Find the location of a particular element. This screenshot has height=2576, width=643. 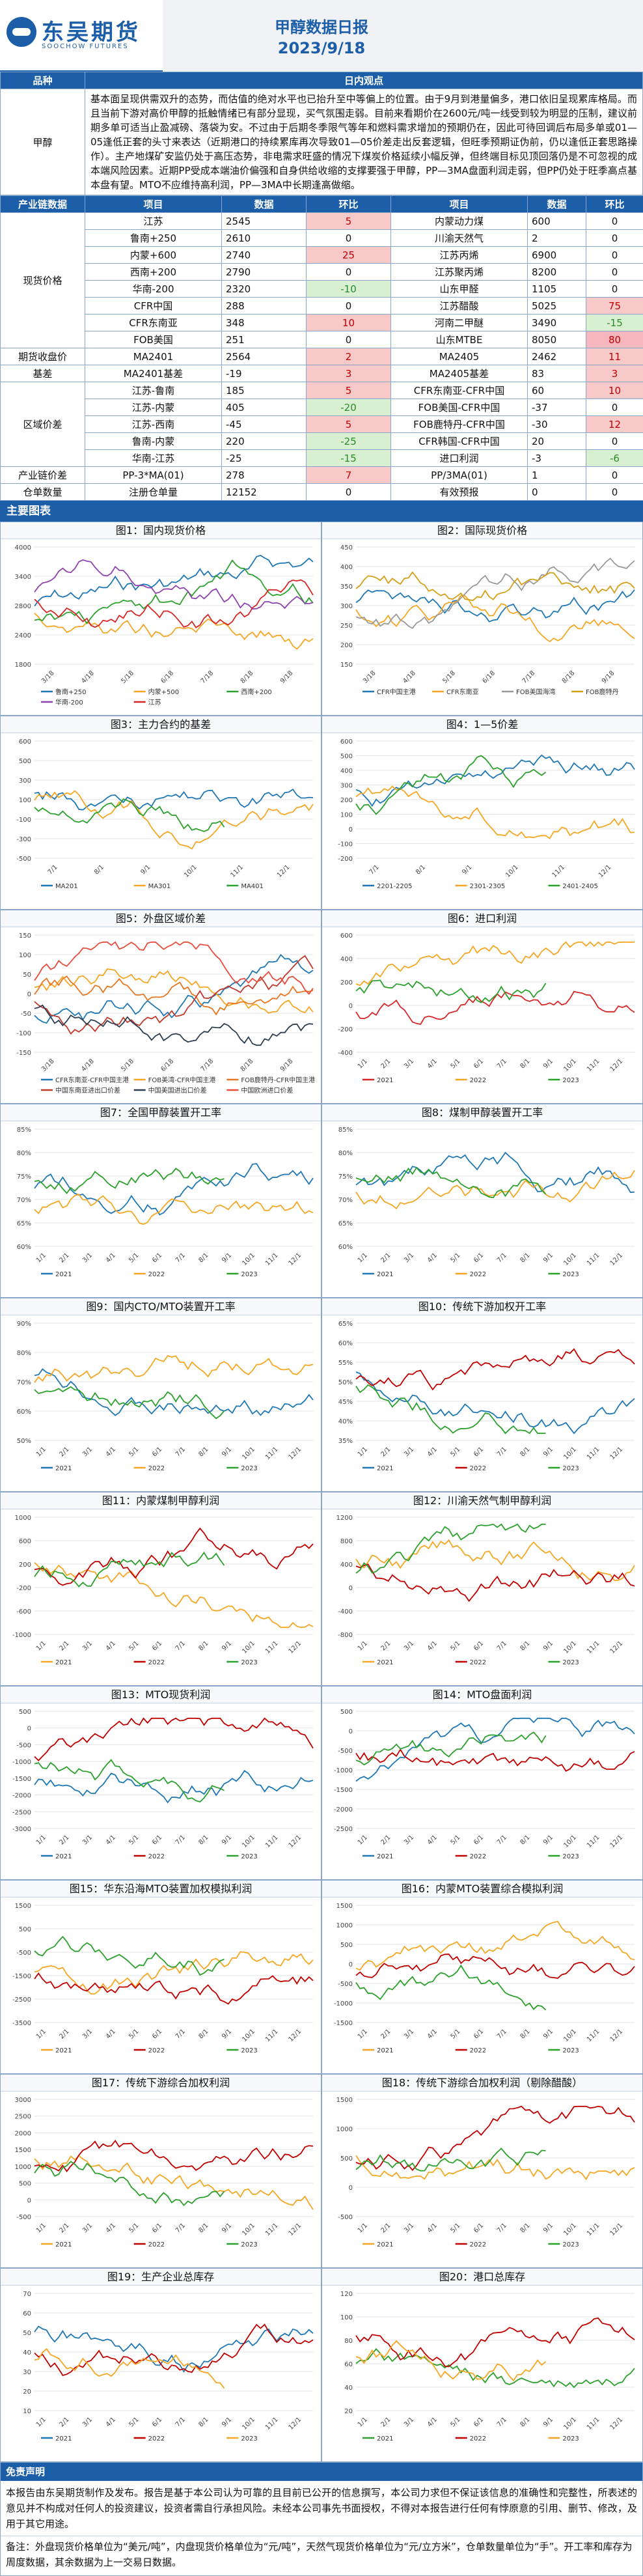

y-tick-label: -400 is located at coordinates (345, 1612).